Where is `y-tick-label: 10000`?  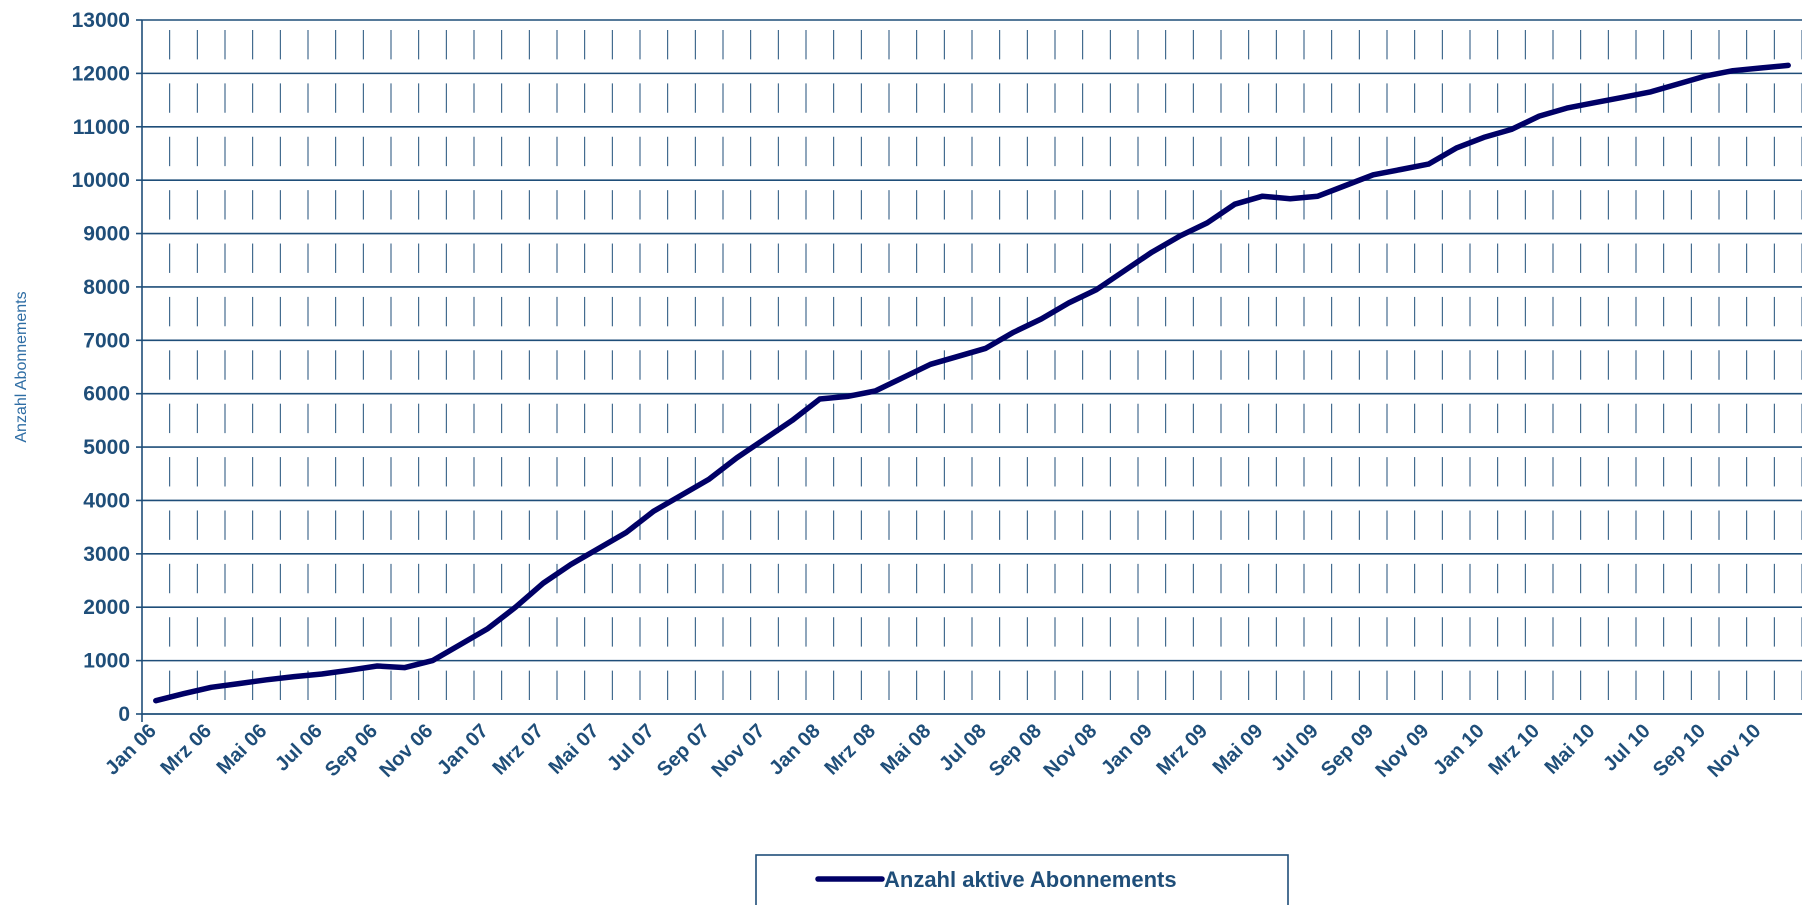
y-tick-label: 10000 is located at coordinates (101, 180).